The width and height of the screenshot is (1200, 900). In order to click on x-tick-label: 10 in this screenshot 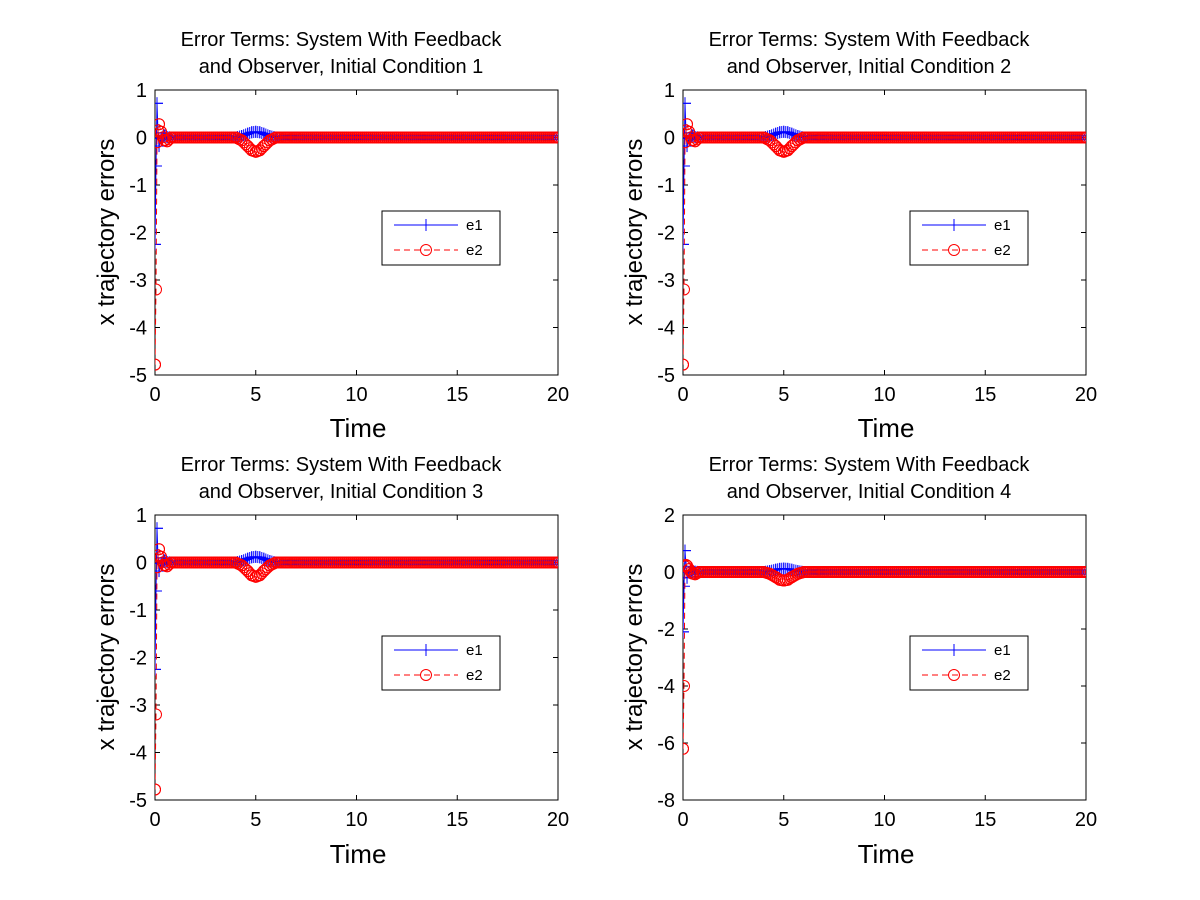, I will do `click(356, 395)`.